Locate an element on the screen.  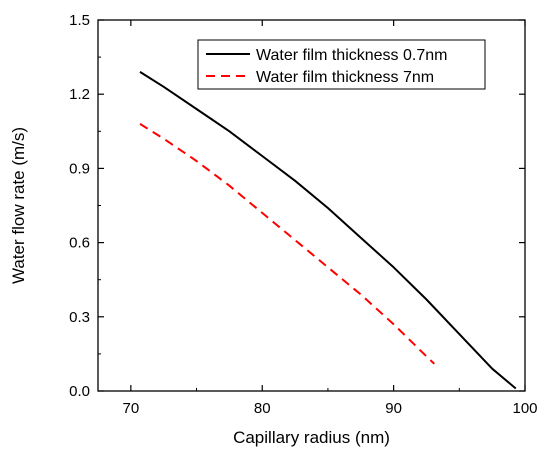
x-tick-label: 70 is located at coordinates (131, 408).